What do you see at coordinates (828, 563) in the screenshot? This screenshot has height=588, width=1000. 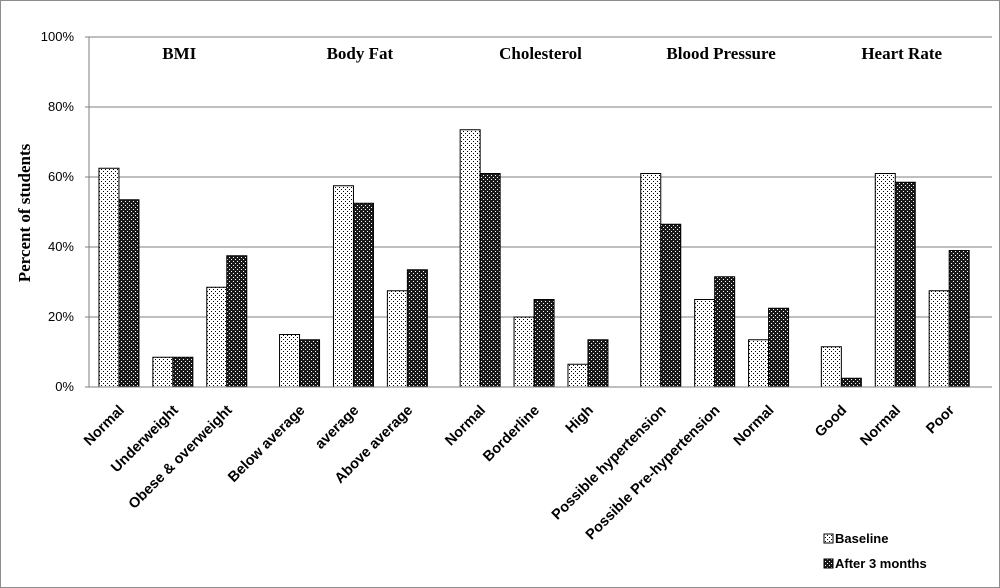 I see `legend-swatch-after` at bounding box center [828, 563].